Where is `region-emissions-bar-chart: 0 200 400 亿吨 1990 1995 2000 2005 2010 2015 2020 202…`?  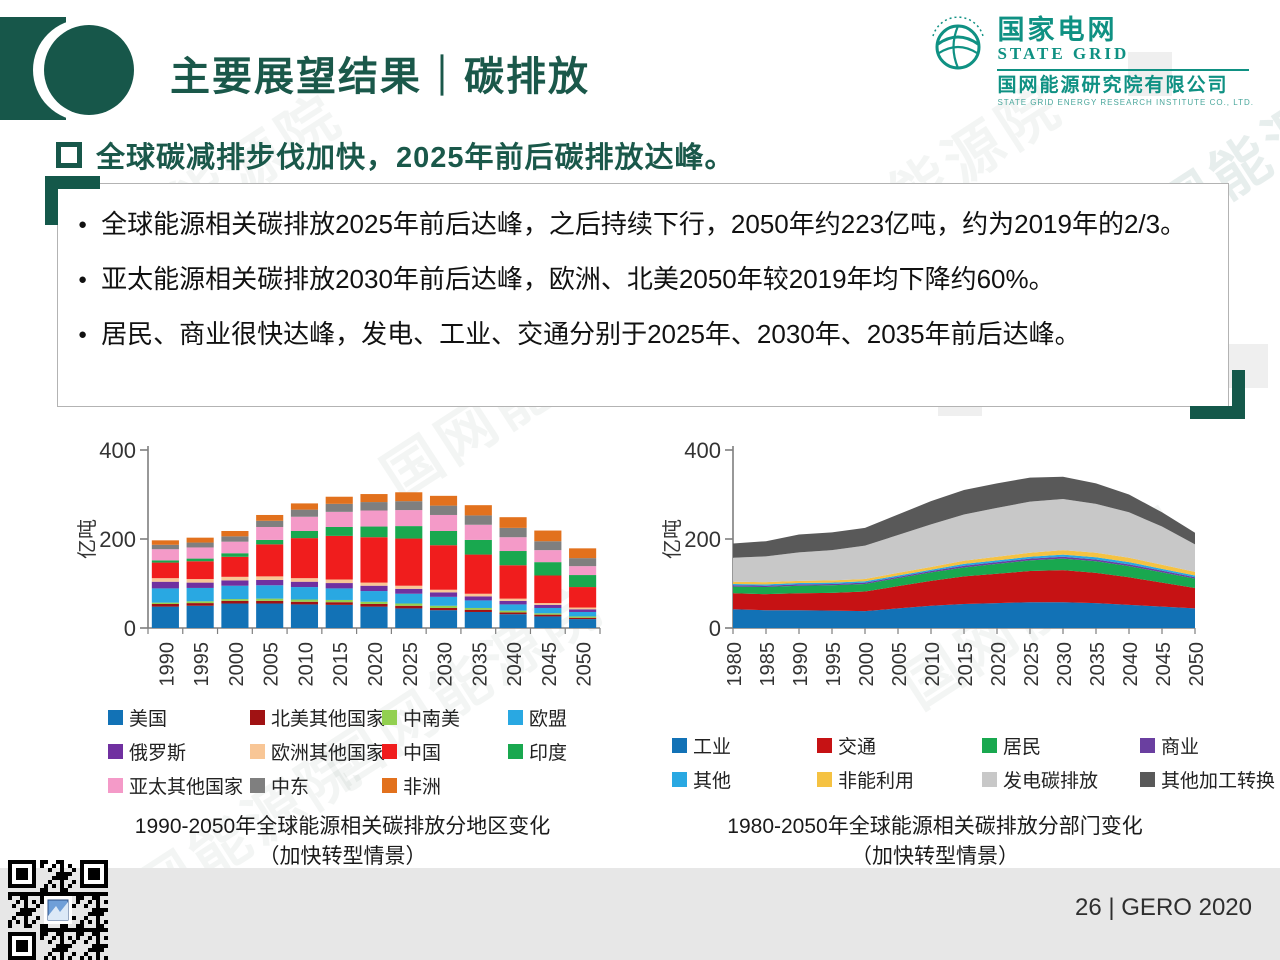 region-emissions-bar-chart: 0 200 400 亿吨 1990 1995 2000 2005 2010 2015 2020 202… is located at coordinates (338, 562).